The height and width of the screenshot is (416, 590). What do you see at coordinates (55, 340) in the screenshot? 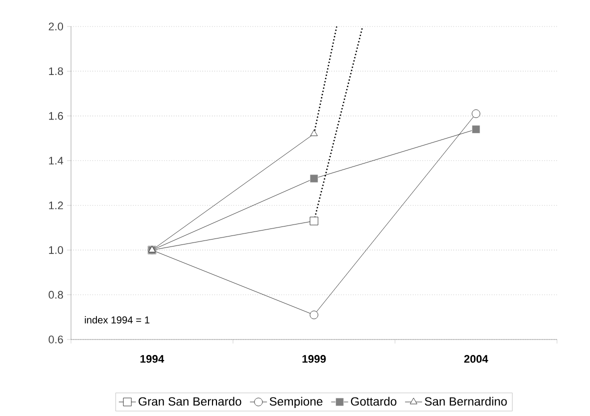
I see `y-tick-label: 0.6` at bounding box center [55, 340].